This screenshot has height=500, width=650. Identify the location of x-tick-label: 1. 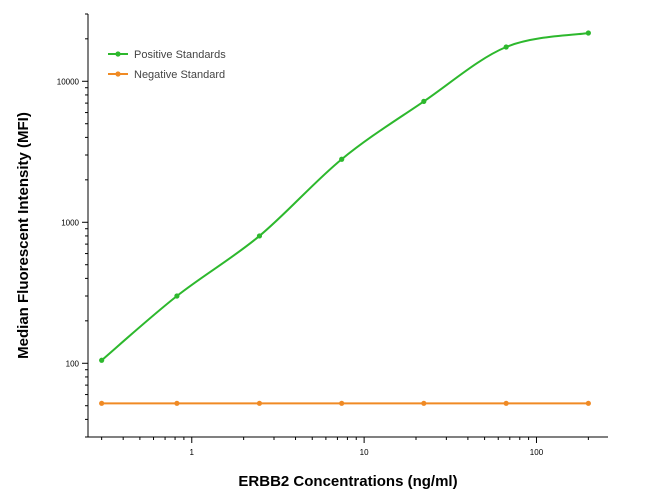
(192, 452).